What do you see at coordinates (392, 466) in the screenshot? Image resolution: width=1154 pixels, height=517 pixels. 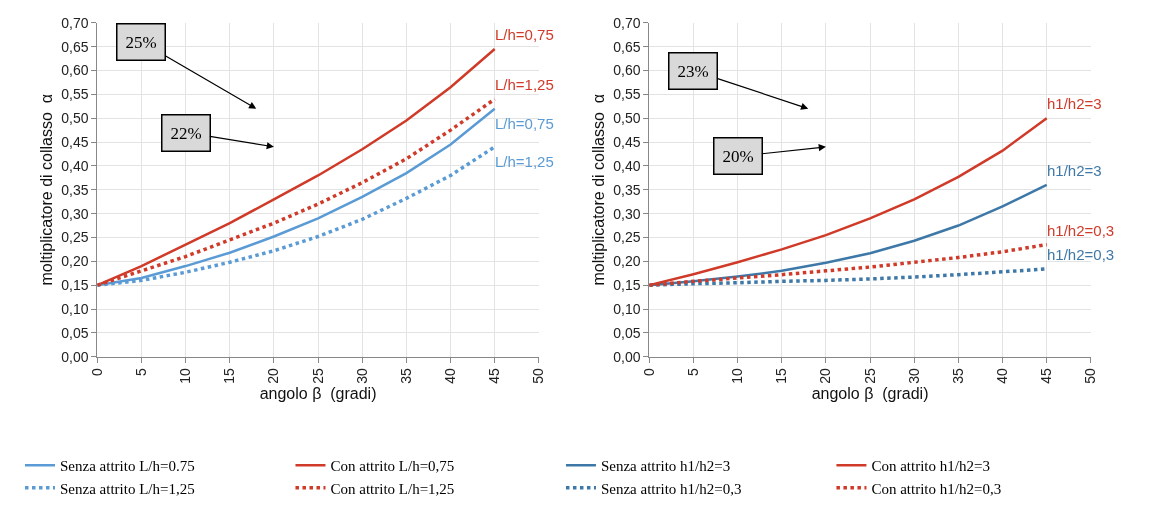 I see `legend-label: Con attrito L/h=0,75` at bounding box center [392, 466].